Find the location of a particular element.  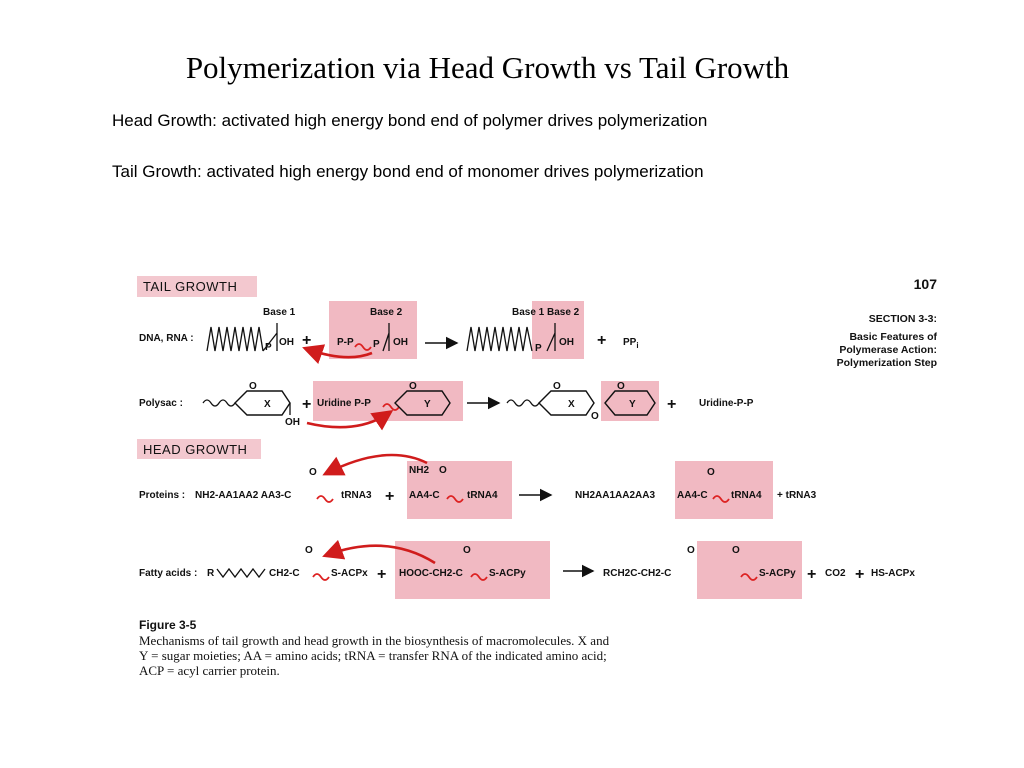

fatty-ch2: CH2-C is located at coordinates (284, 573).